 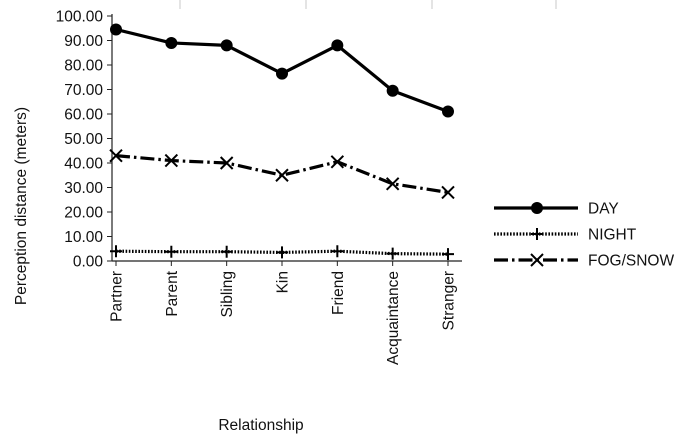 What do you see at coordinates (80, 17) in the screenshot?
I see `y-tick-label: 100.00` at bounding box center [80, 17].